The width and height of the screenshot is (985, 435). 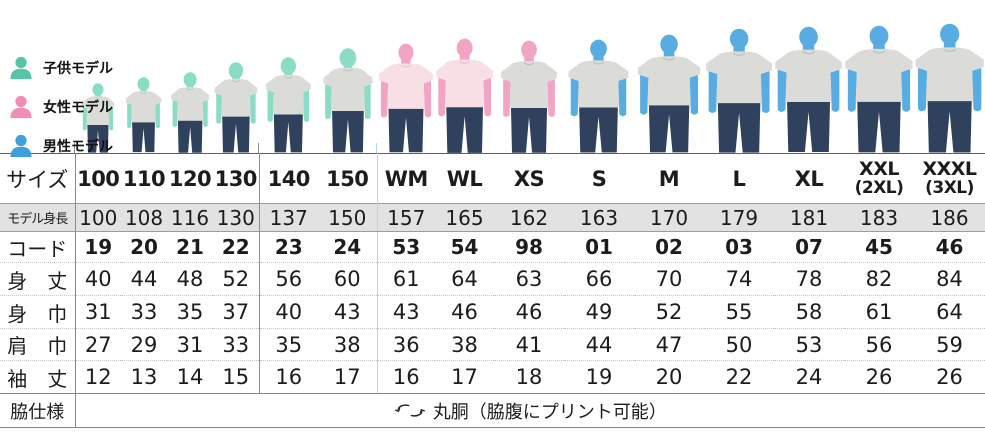 I want to click on body_length-cell-WM: 61, so click(x=406, y=279).